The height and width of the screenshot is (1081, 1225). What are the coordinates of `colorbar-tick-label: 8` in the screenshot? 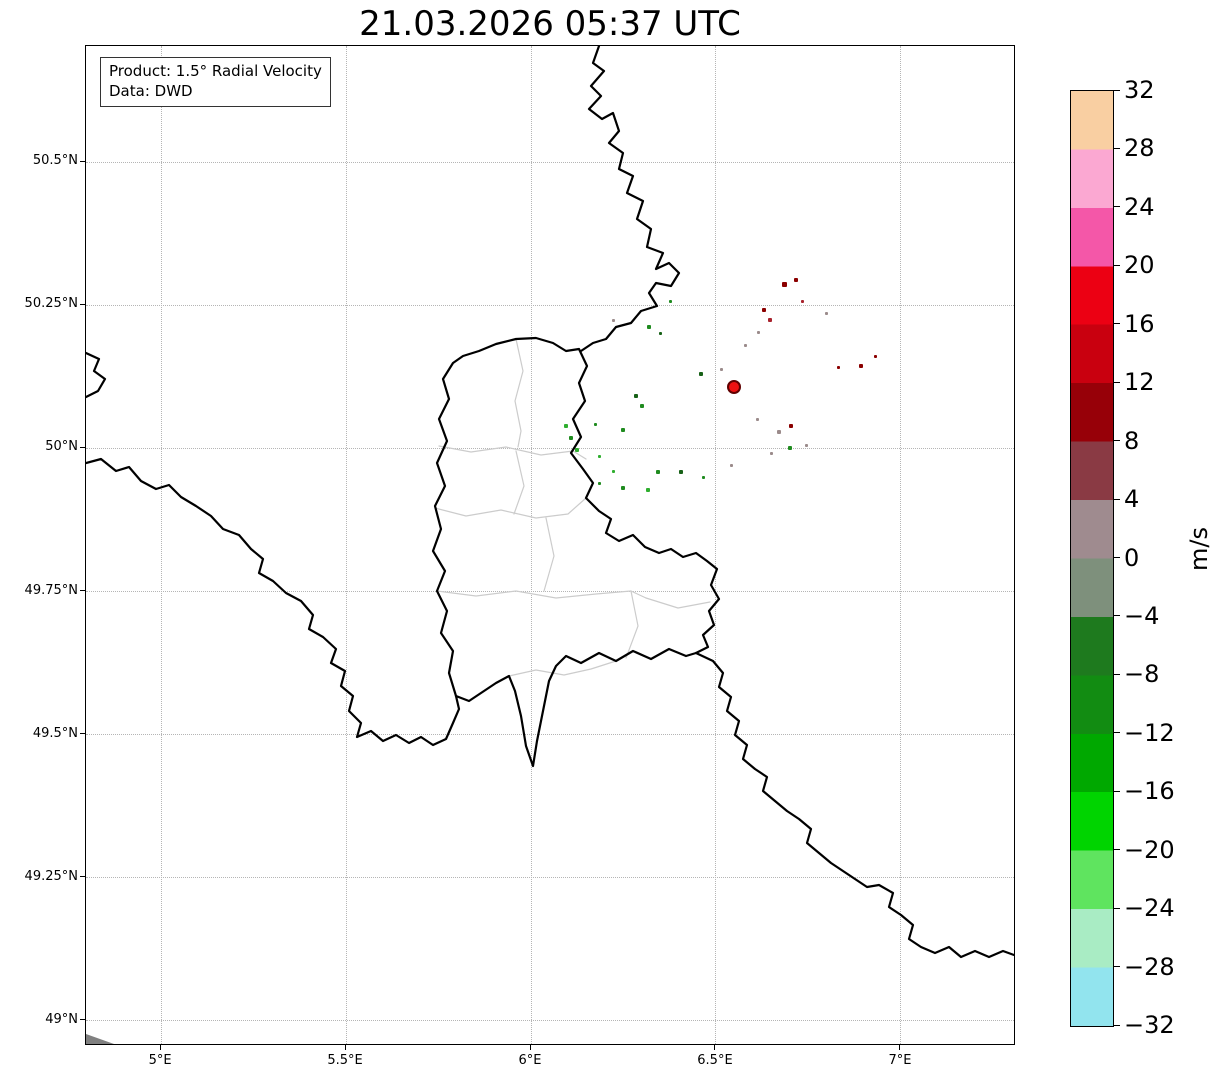 It's located at (1132, 440).